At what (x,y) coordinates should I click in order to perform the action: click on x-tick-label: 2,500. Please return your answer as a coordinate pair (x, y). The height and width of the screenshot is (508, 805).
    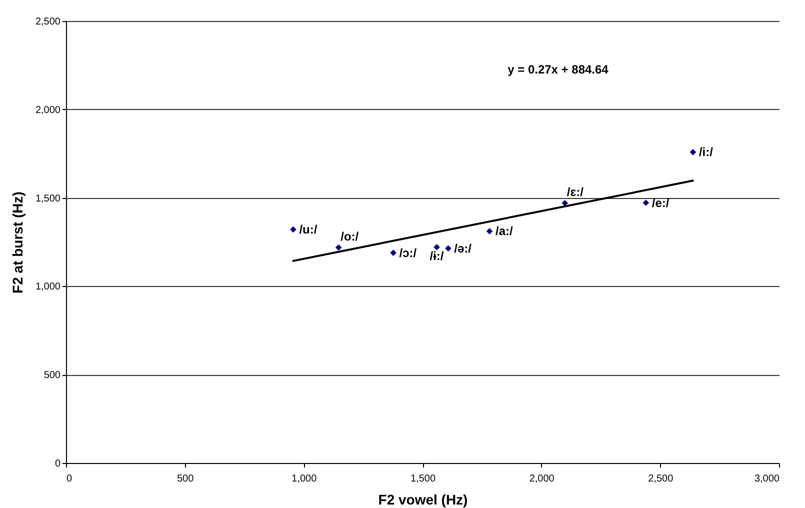
    Looking at the image, I should click on (661, 479).